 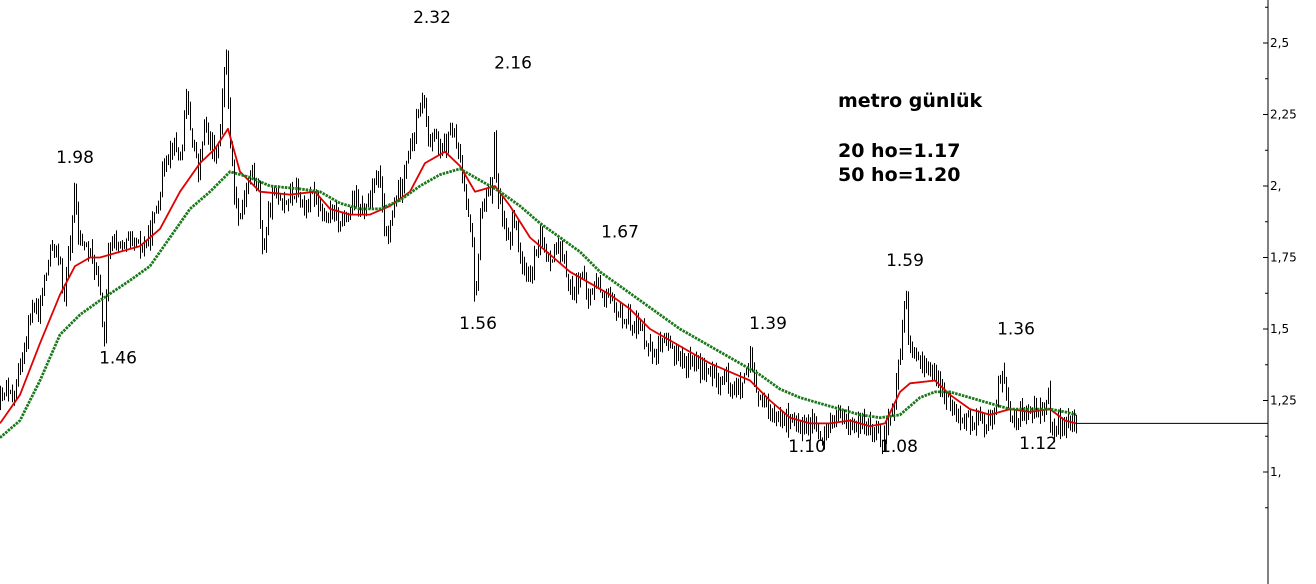 What do you see at coordinates (1038, 444) in the screenshot?
I see `price-annotation: 1.12` at bounding box center [1038, 444].